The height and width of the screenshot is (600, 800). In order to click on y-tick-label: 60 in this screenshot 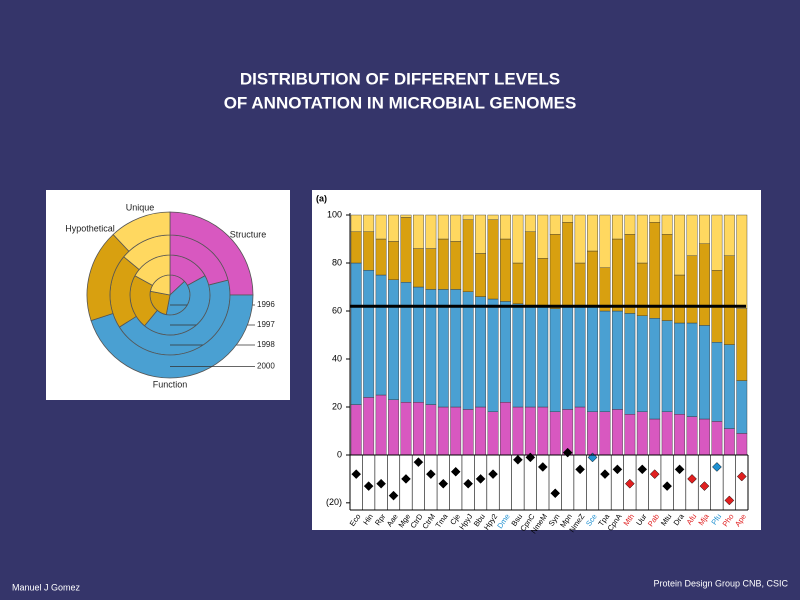, I will do `click(337, 310)`.